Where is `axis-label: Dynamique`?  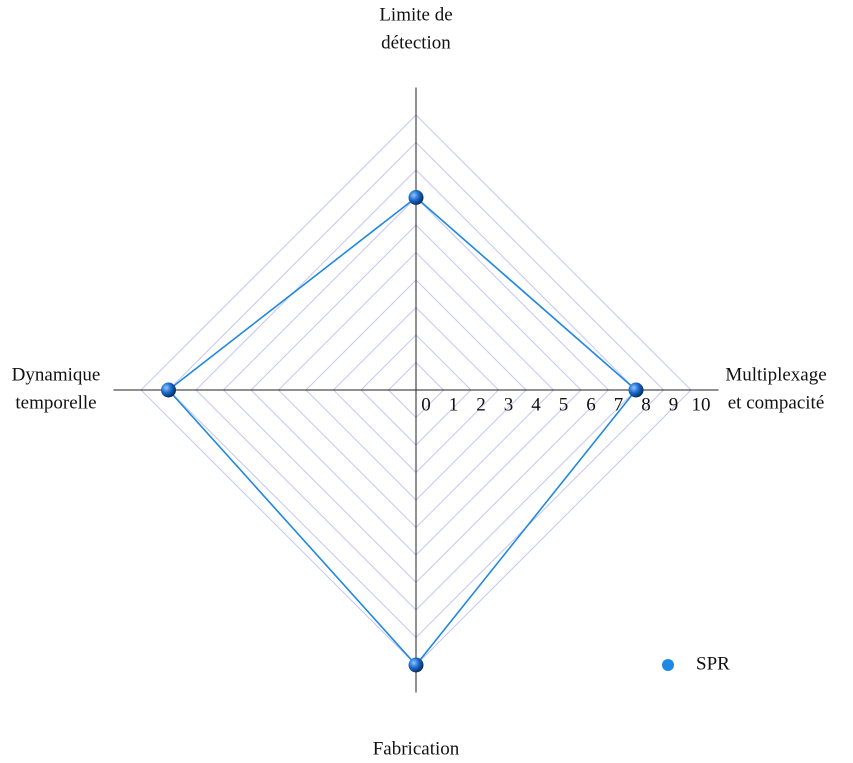
axis-label: Dynamique is located at coordinates (56, 374).